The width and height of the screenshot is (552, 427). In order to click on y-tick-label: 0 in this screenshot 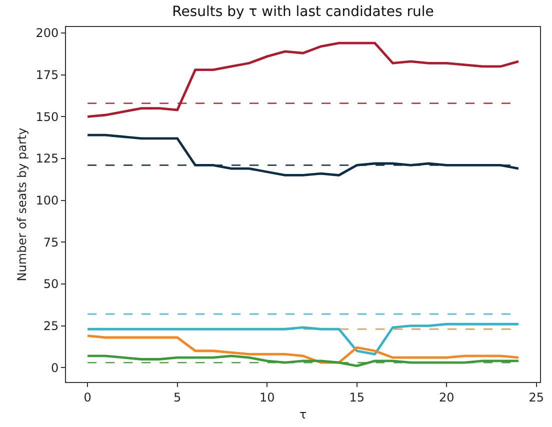, I will do `click(54, 367)`.